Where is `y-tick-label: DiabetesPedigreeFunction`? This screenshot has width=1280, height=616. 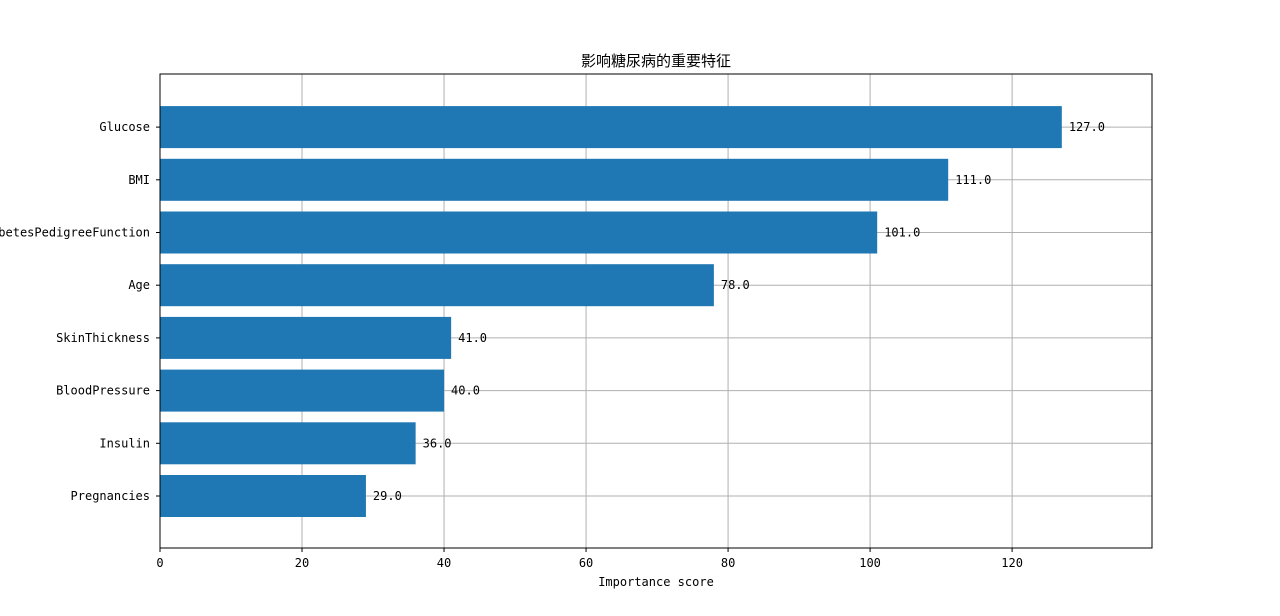
y-tick-label: DiabetesPedigreeFunction is located at coordinates (75, 233).